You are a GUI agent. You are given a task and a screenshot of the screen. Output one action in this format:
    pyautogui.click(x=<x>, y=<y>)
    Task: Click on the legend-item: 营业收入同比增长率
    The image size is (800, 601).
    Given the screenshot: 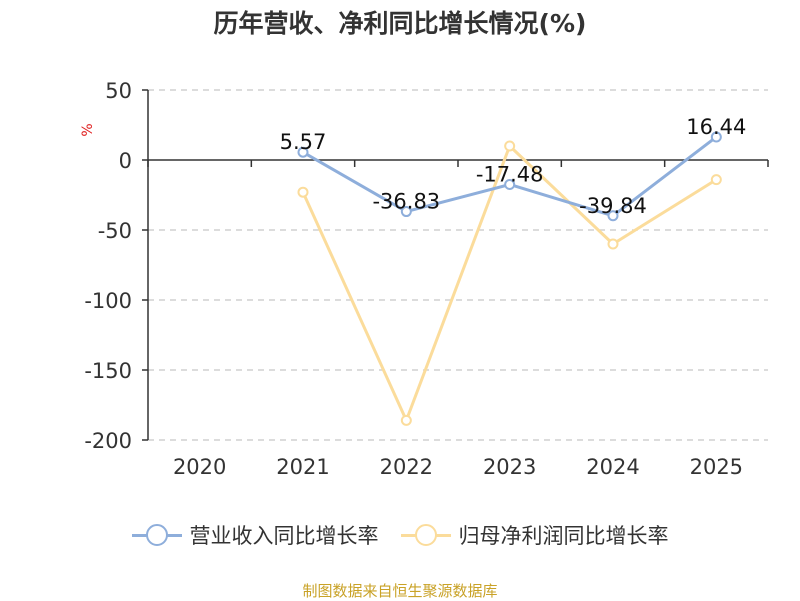 What is the action you would take?
    pyautogui.click(x=255, y=535)
    